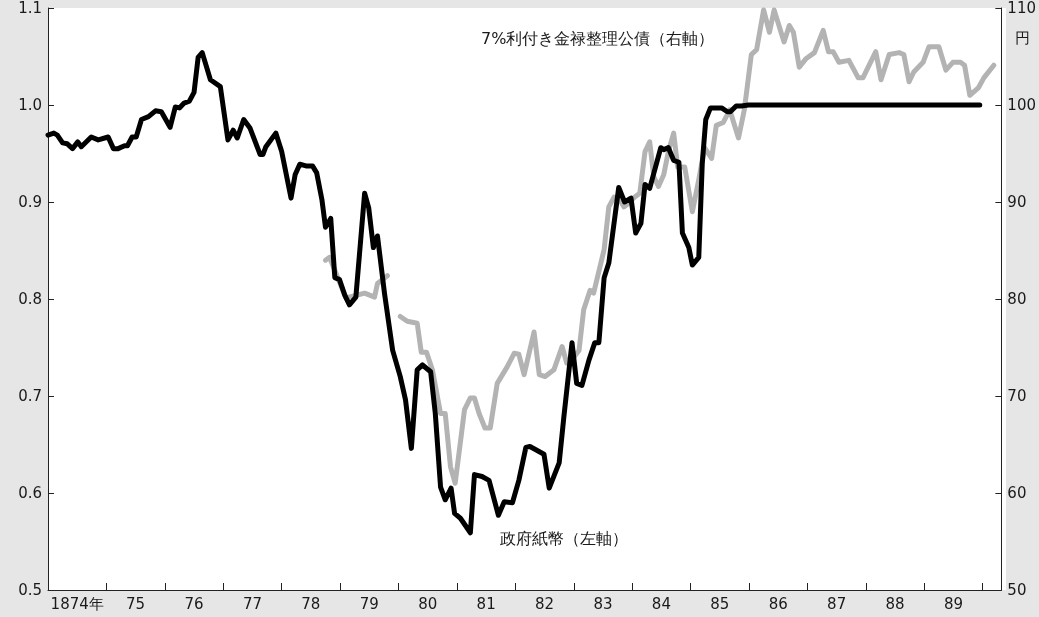  Describe the element at coordinates (603, 603) in the screenshot. I see `x-tick-label: 83` at that location.